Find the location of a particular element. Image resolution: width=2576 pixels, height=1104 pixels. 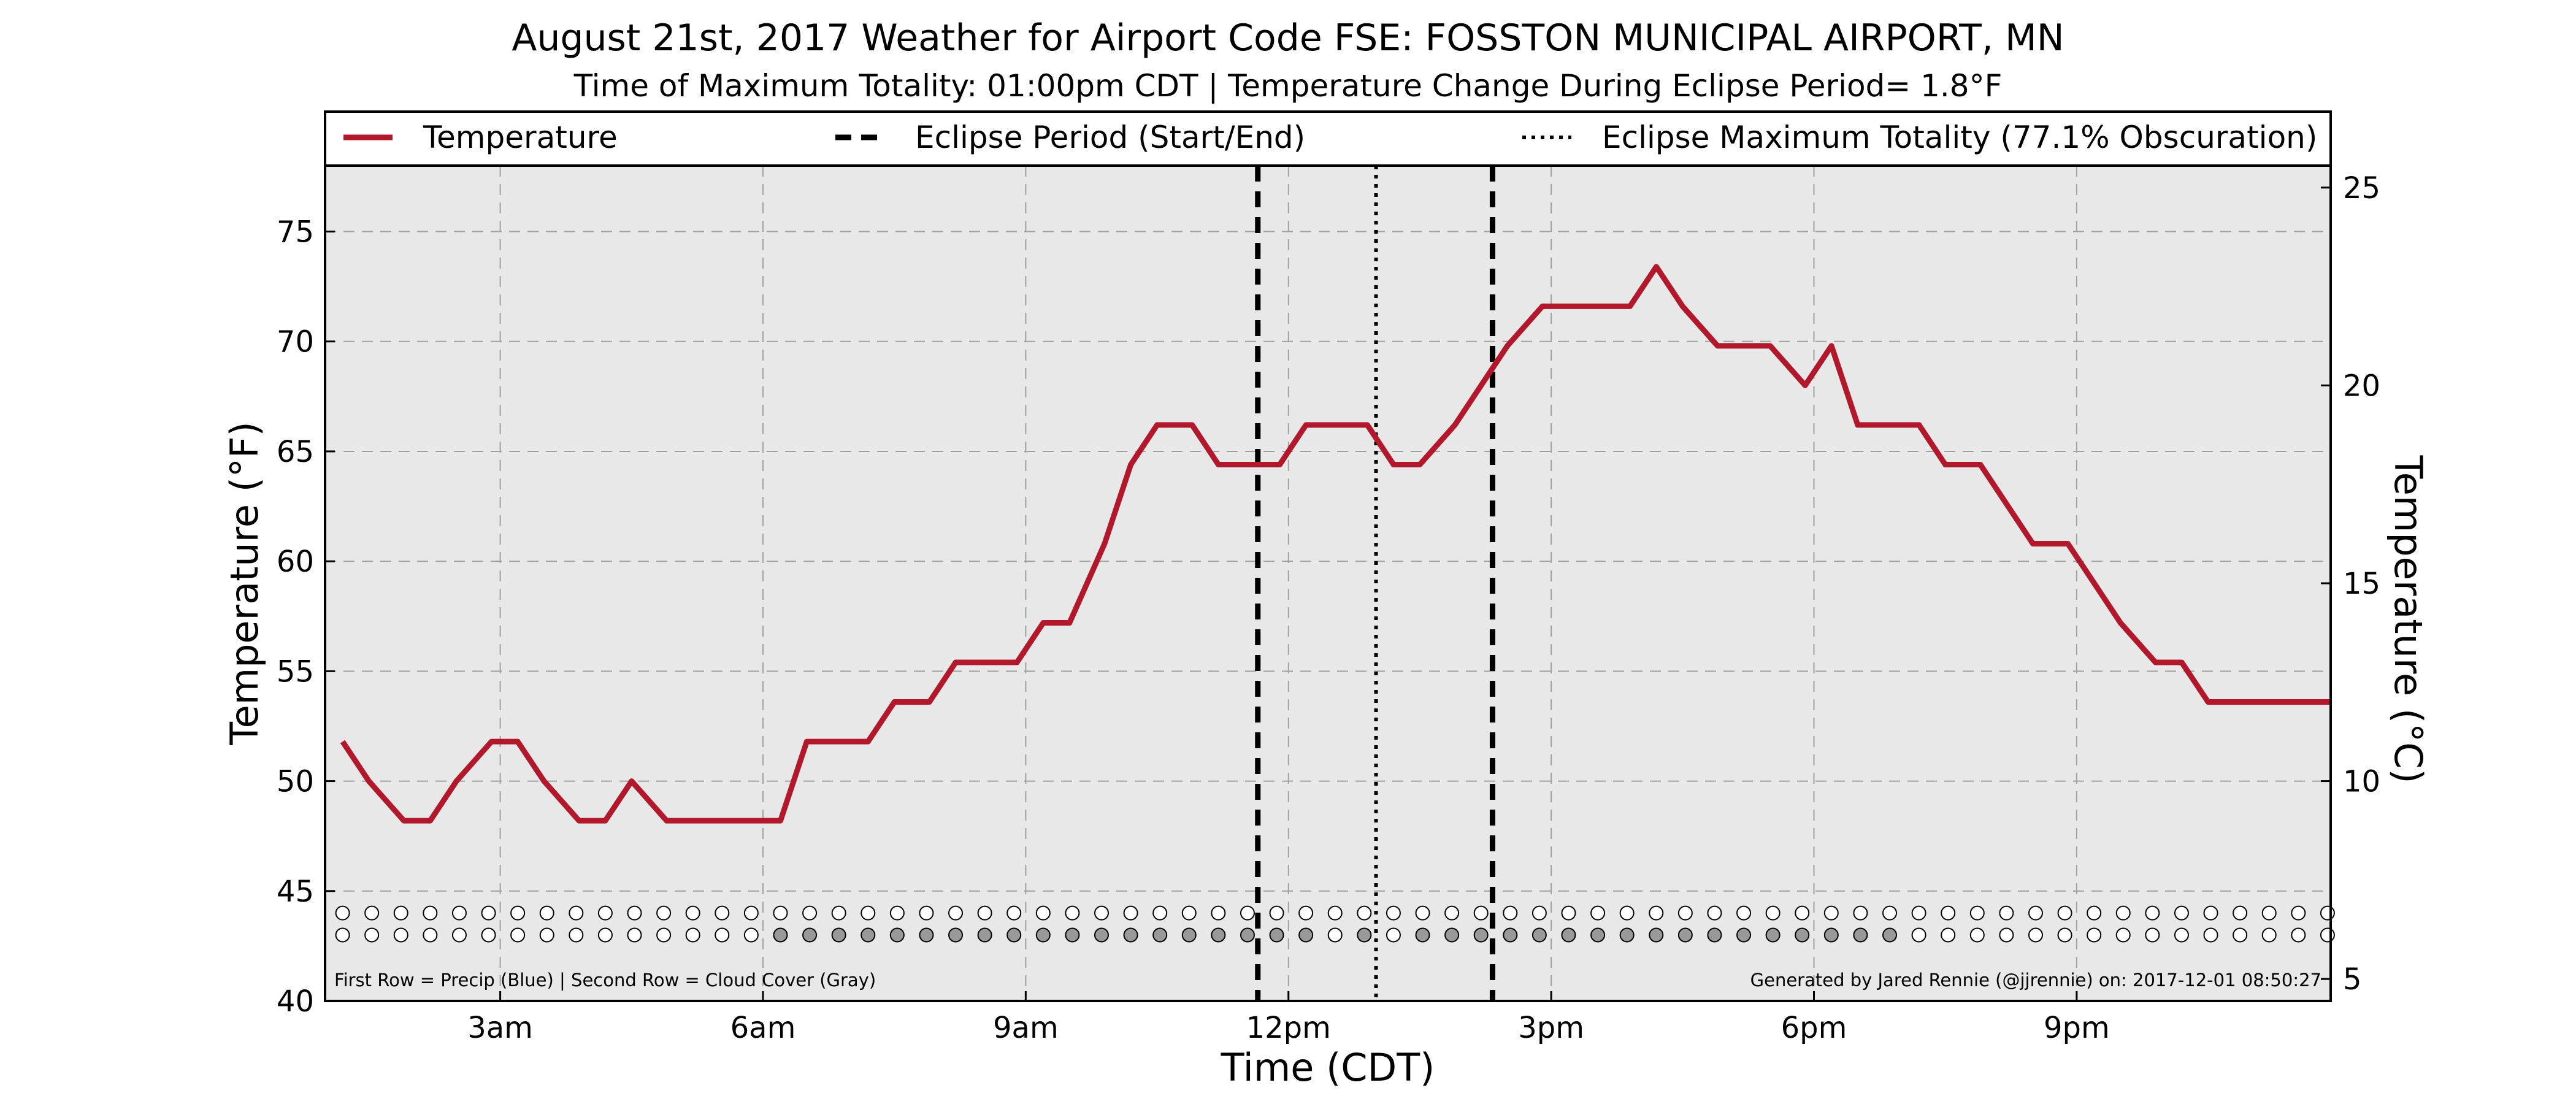

y2-tick-label-20: 20 is located at coordinates (2361, 386).